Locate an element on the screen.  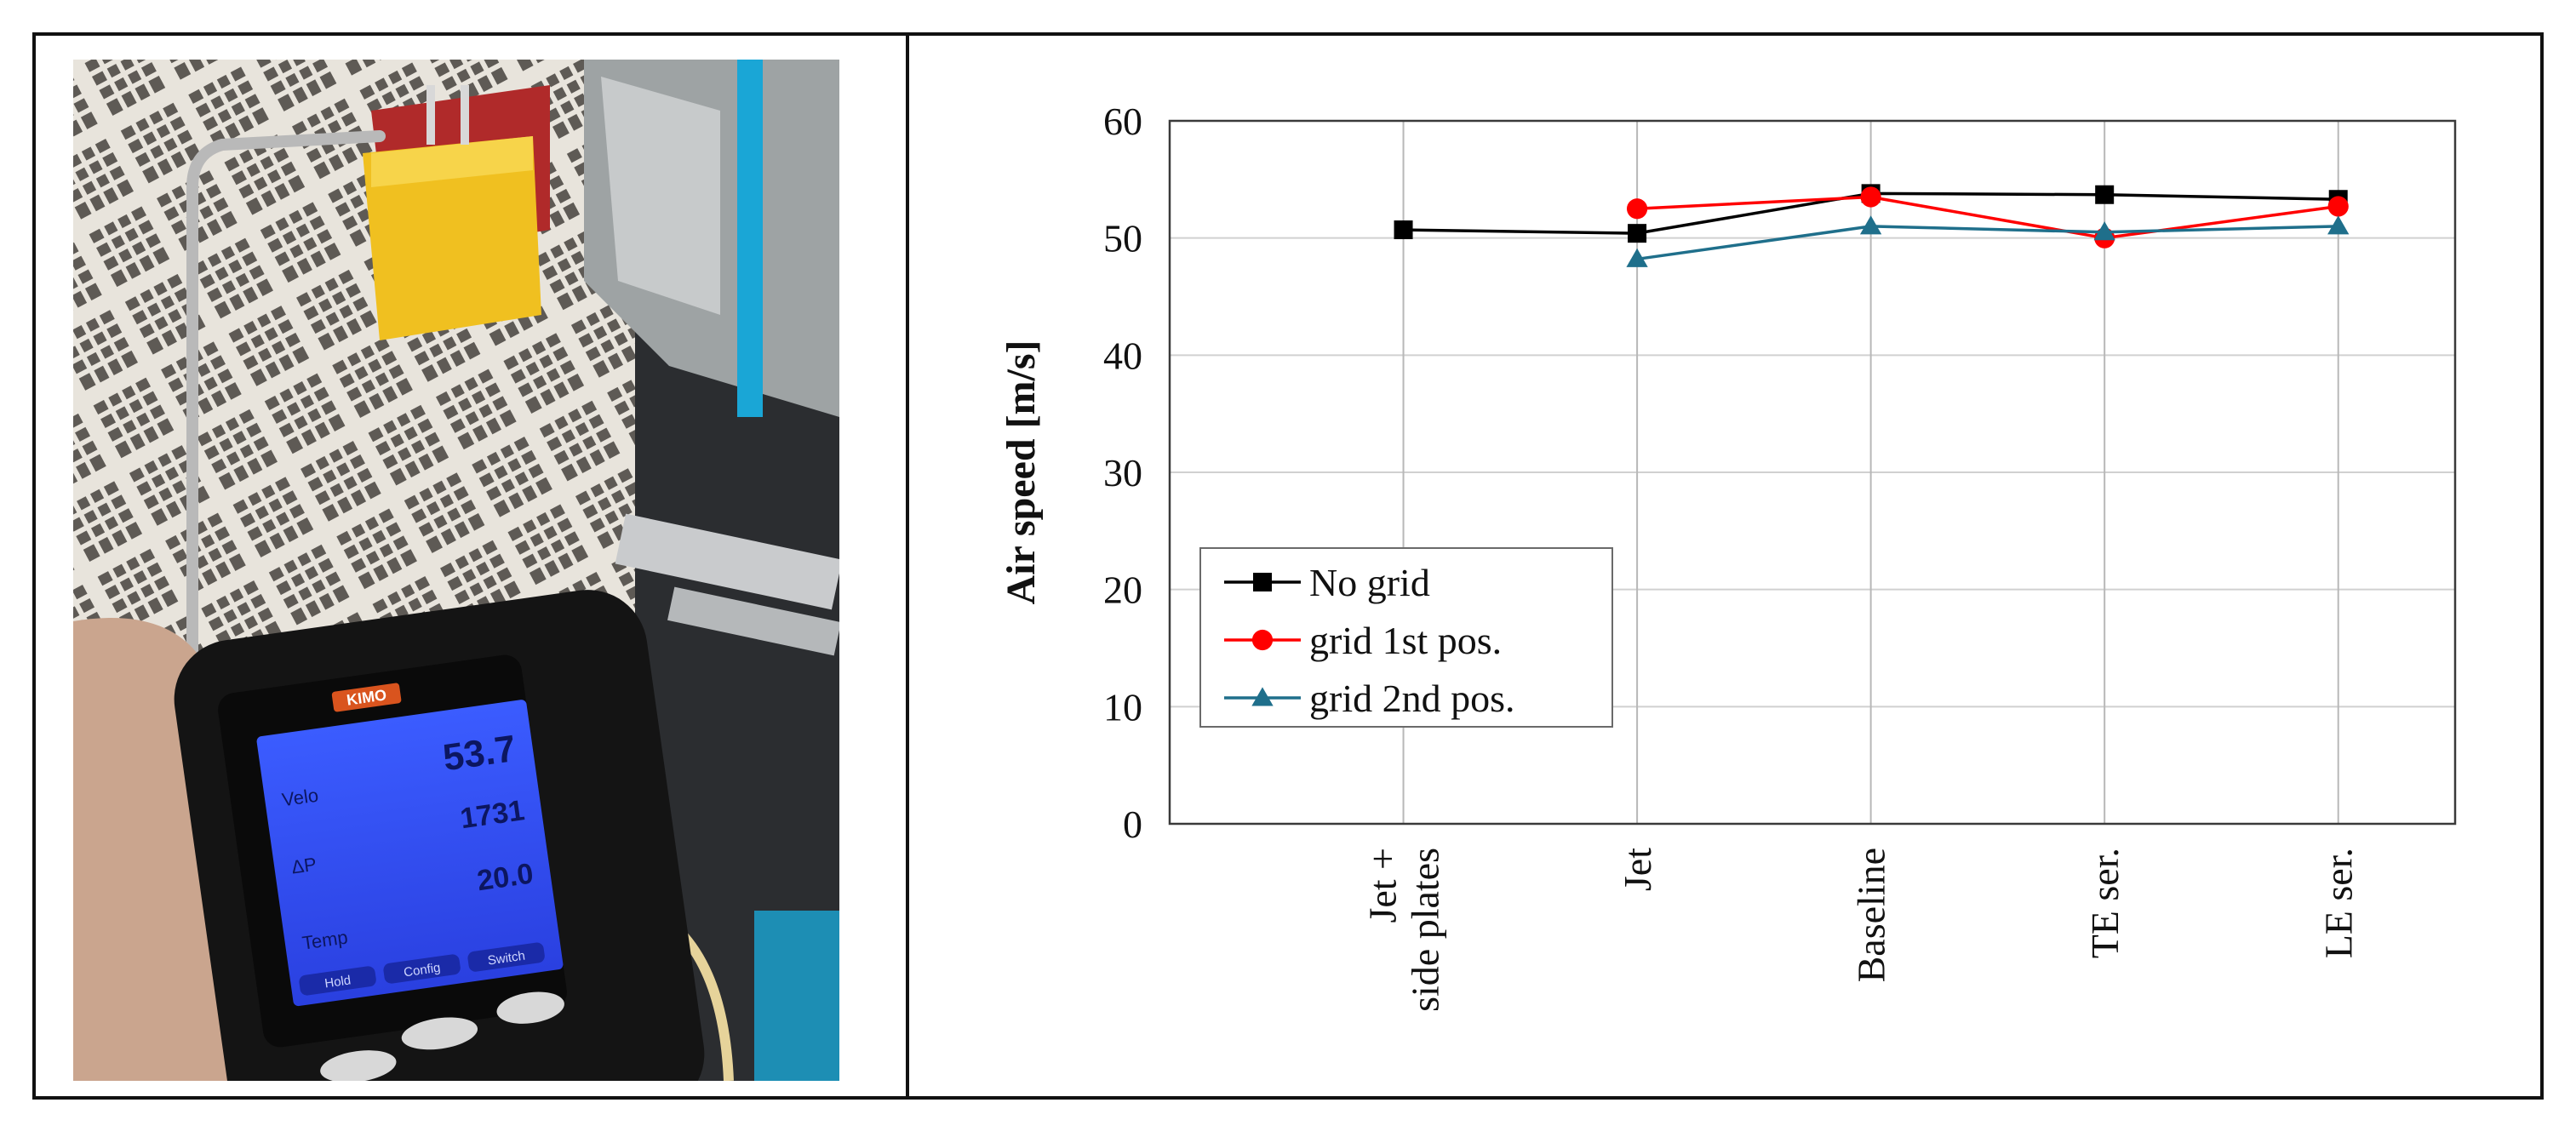
legend-entry: grid 1st pos. is located at coordinates (1363, 640).